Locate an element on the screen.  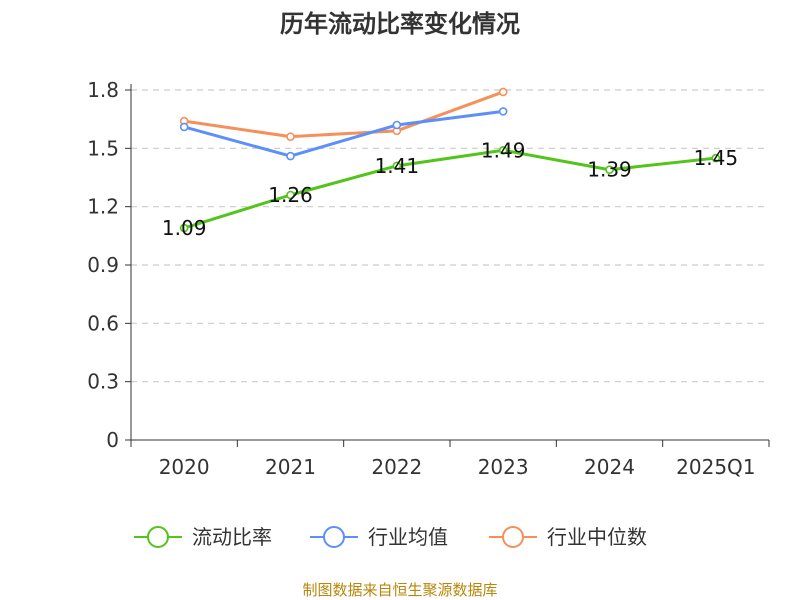
y-tick-label: 0.6 is located at coordinates (103, 323).